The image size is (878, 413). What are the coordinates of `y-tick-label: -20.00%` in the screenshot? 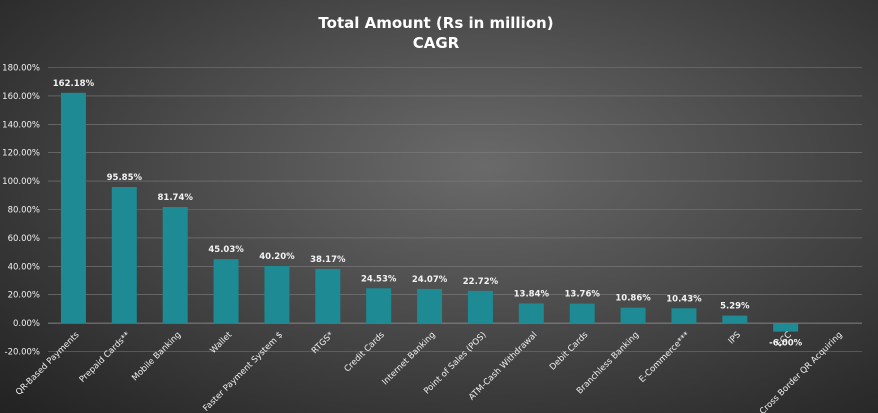 It's located at (22, 353).